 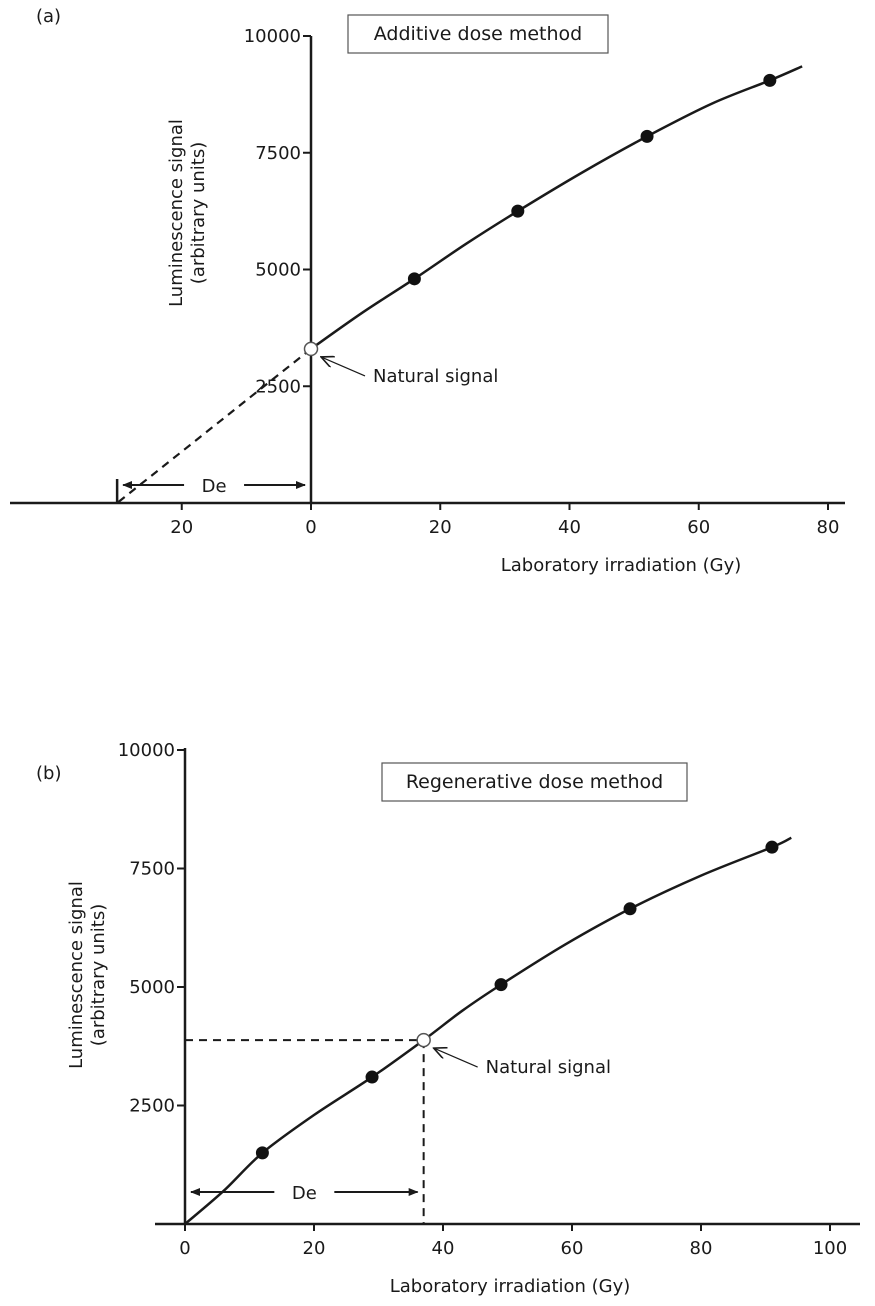 I want to click on x-tick-label: 100, so click(x=830, y=1248).